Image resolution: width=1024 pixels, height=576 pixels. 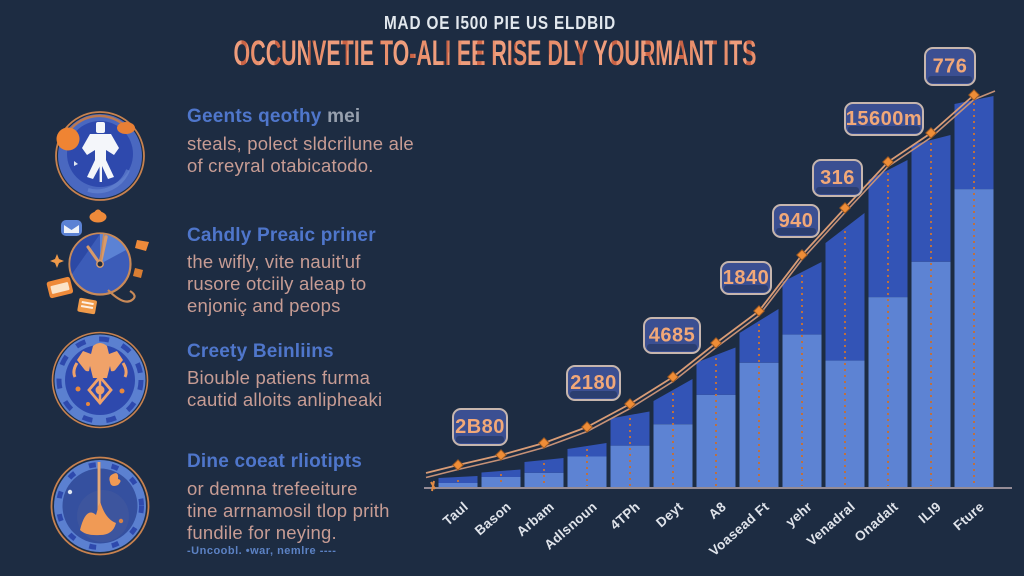 What do you see at coordinates (950, 67) in the screenshot?
I see `svg-text: 776` at bounding box center [950, 67].